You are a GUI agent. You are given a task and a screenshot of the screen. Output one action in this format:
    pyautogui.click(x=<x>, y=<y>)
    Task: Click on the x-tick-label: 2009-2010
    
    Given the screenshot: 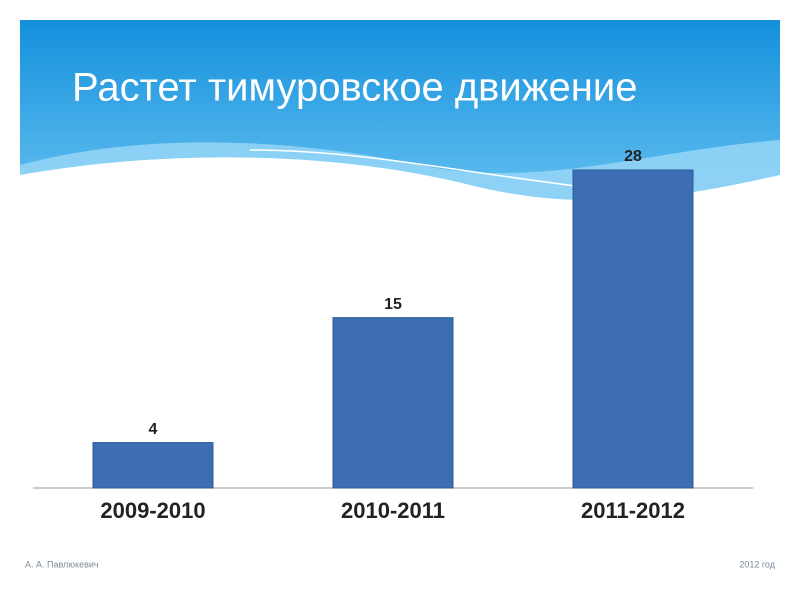 What is the action you would take?
    pyautogui.click(x=152, y=510)
    